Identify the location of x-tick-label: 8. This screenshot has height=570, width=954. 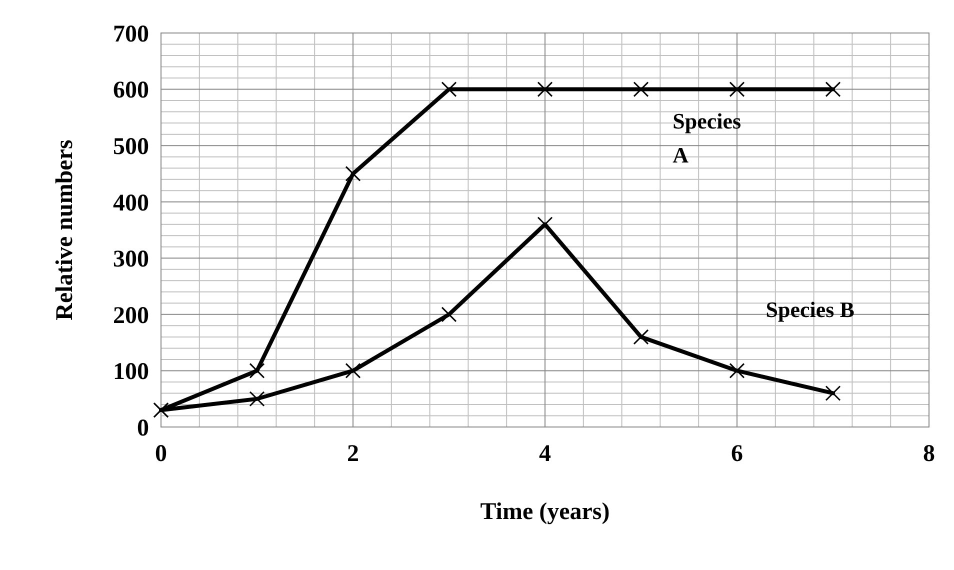
(929, 454).